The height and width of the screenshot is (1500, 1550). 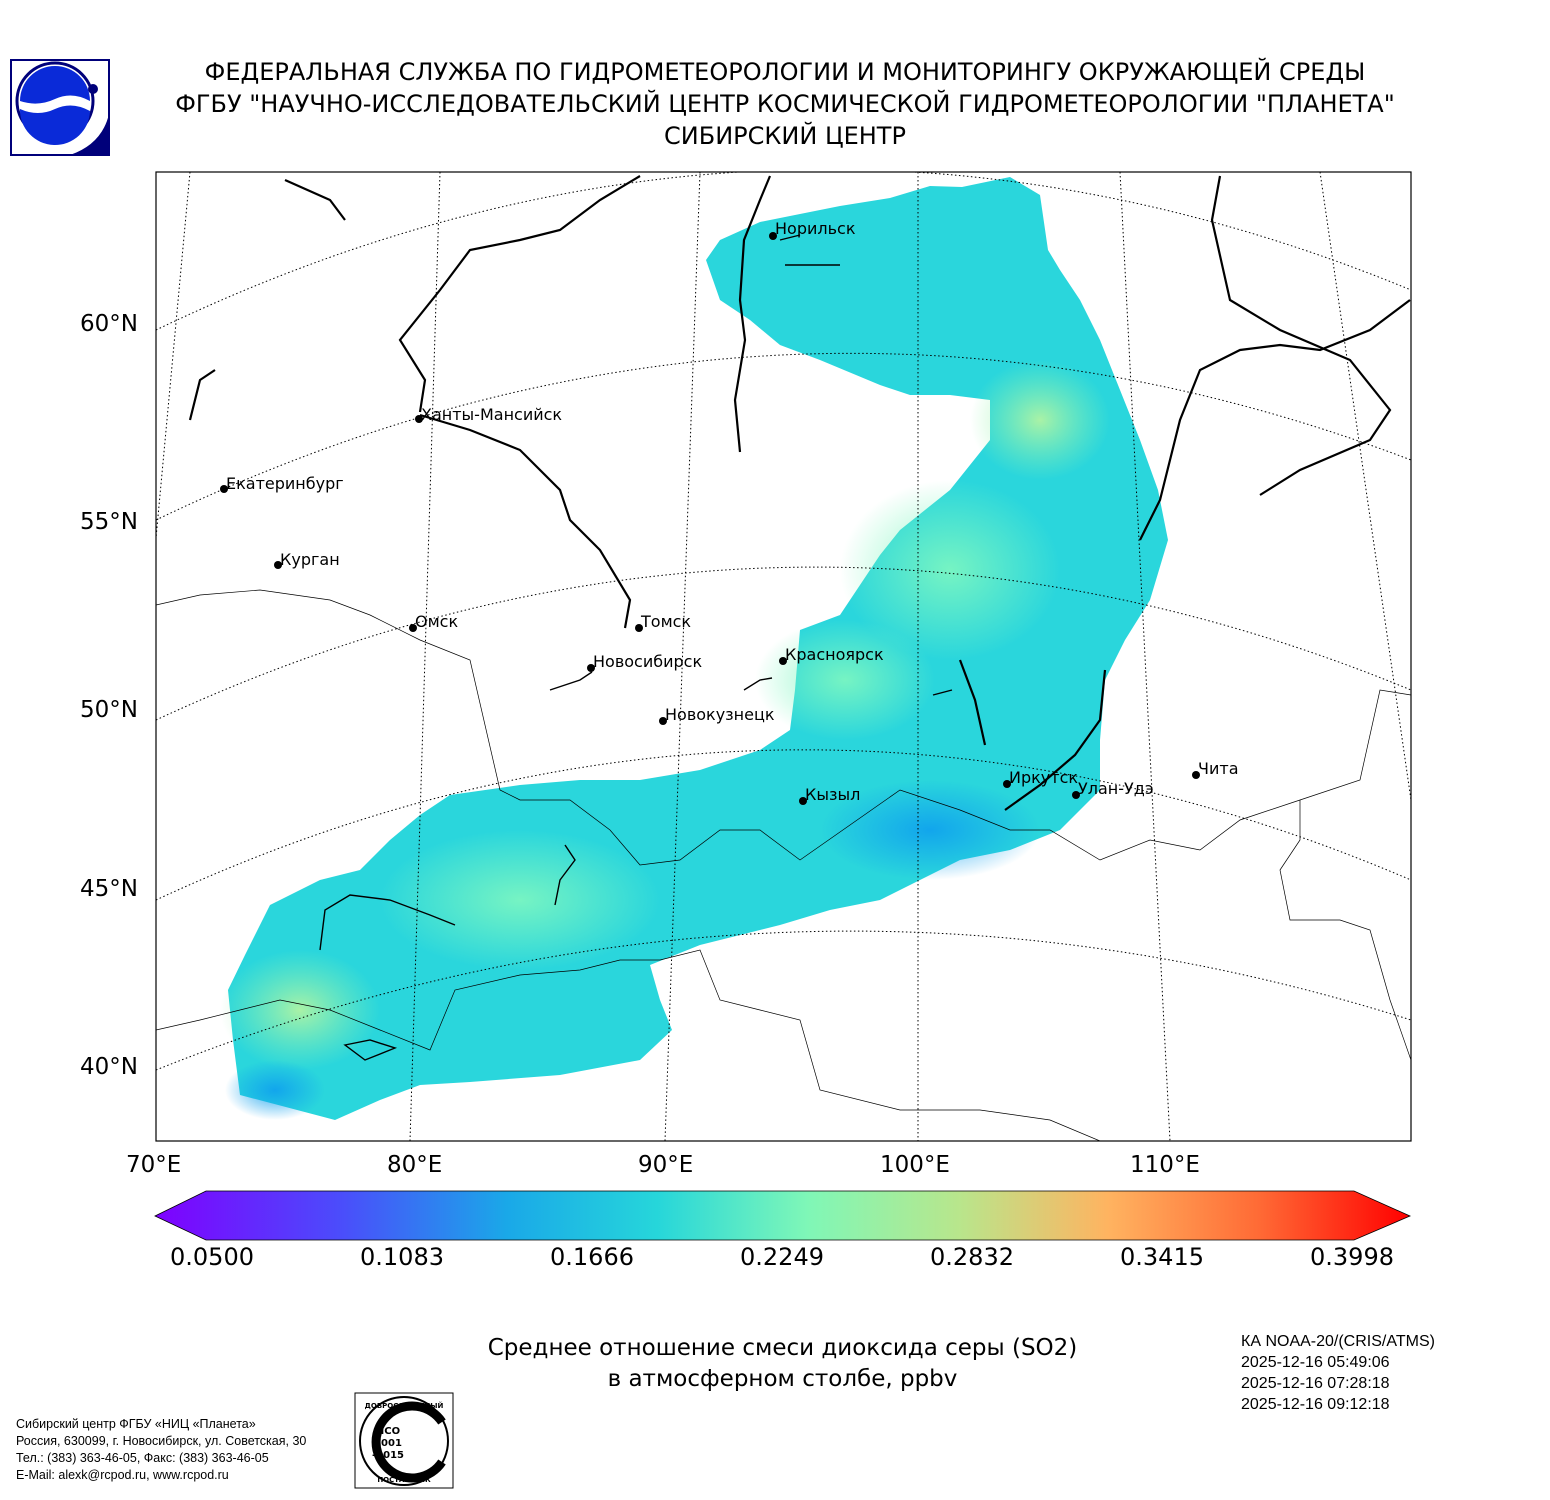 What do you see at coordinates (972, 1257) in the screenshot?
I see `colorbar-tick-4: 0.2832` at bounding box center [972, 1257].